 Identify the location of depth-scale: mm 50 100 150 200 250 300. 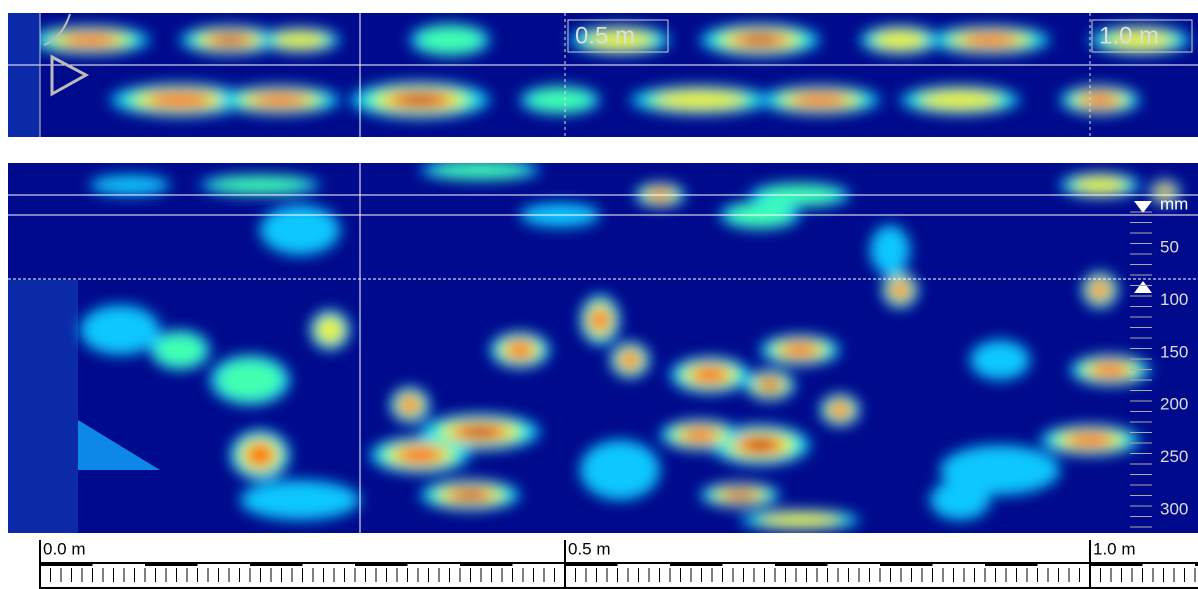
(1159, 361).